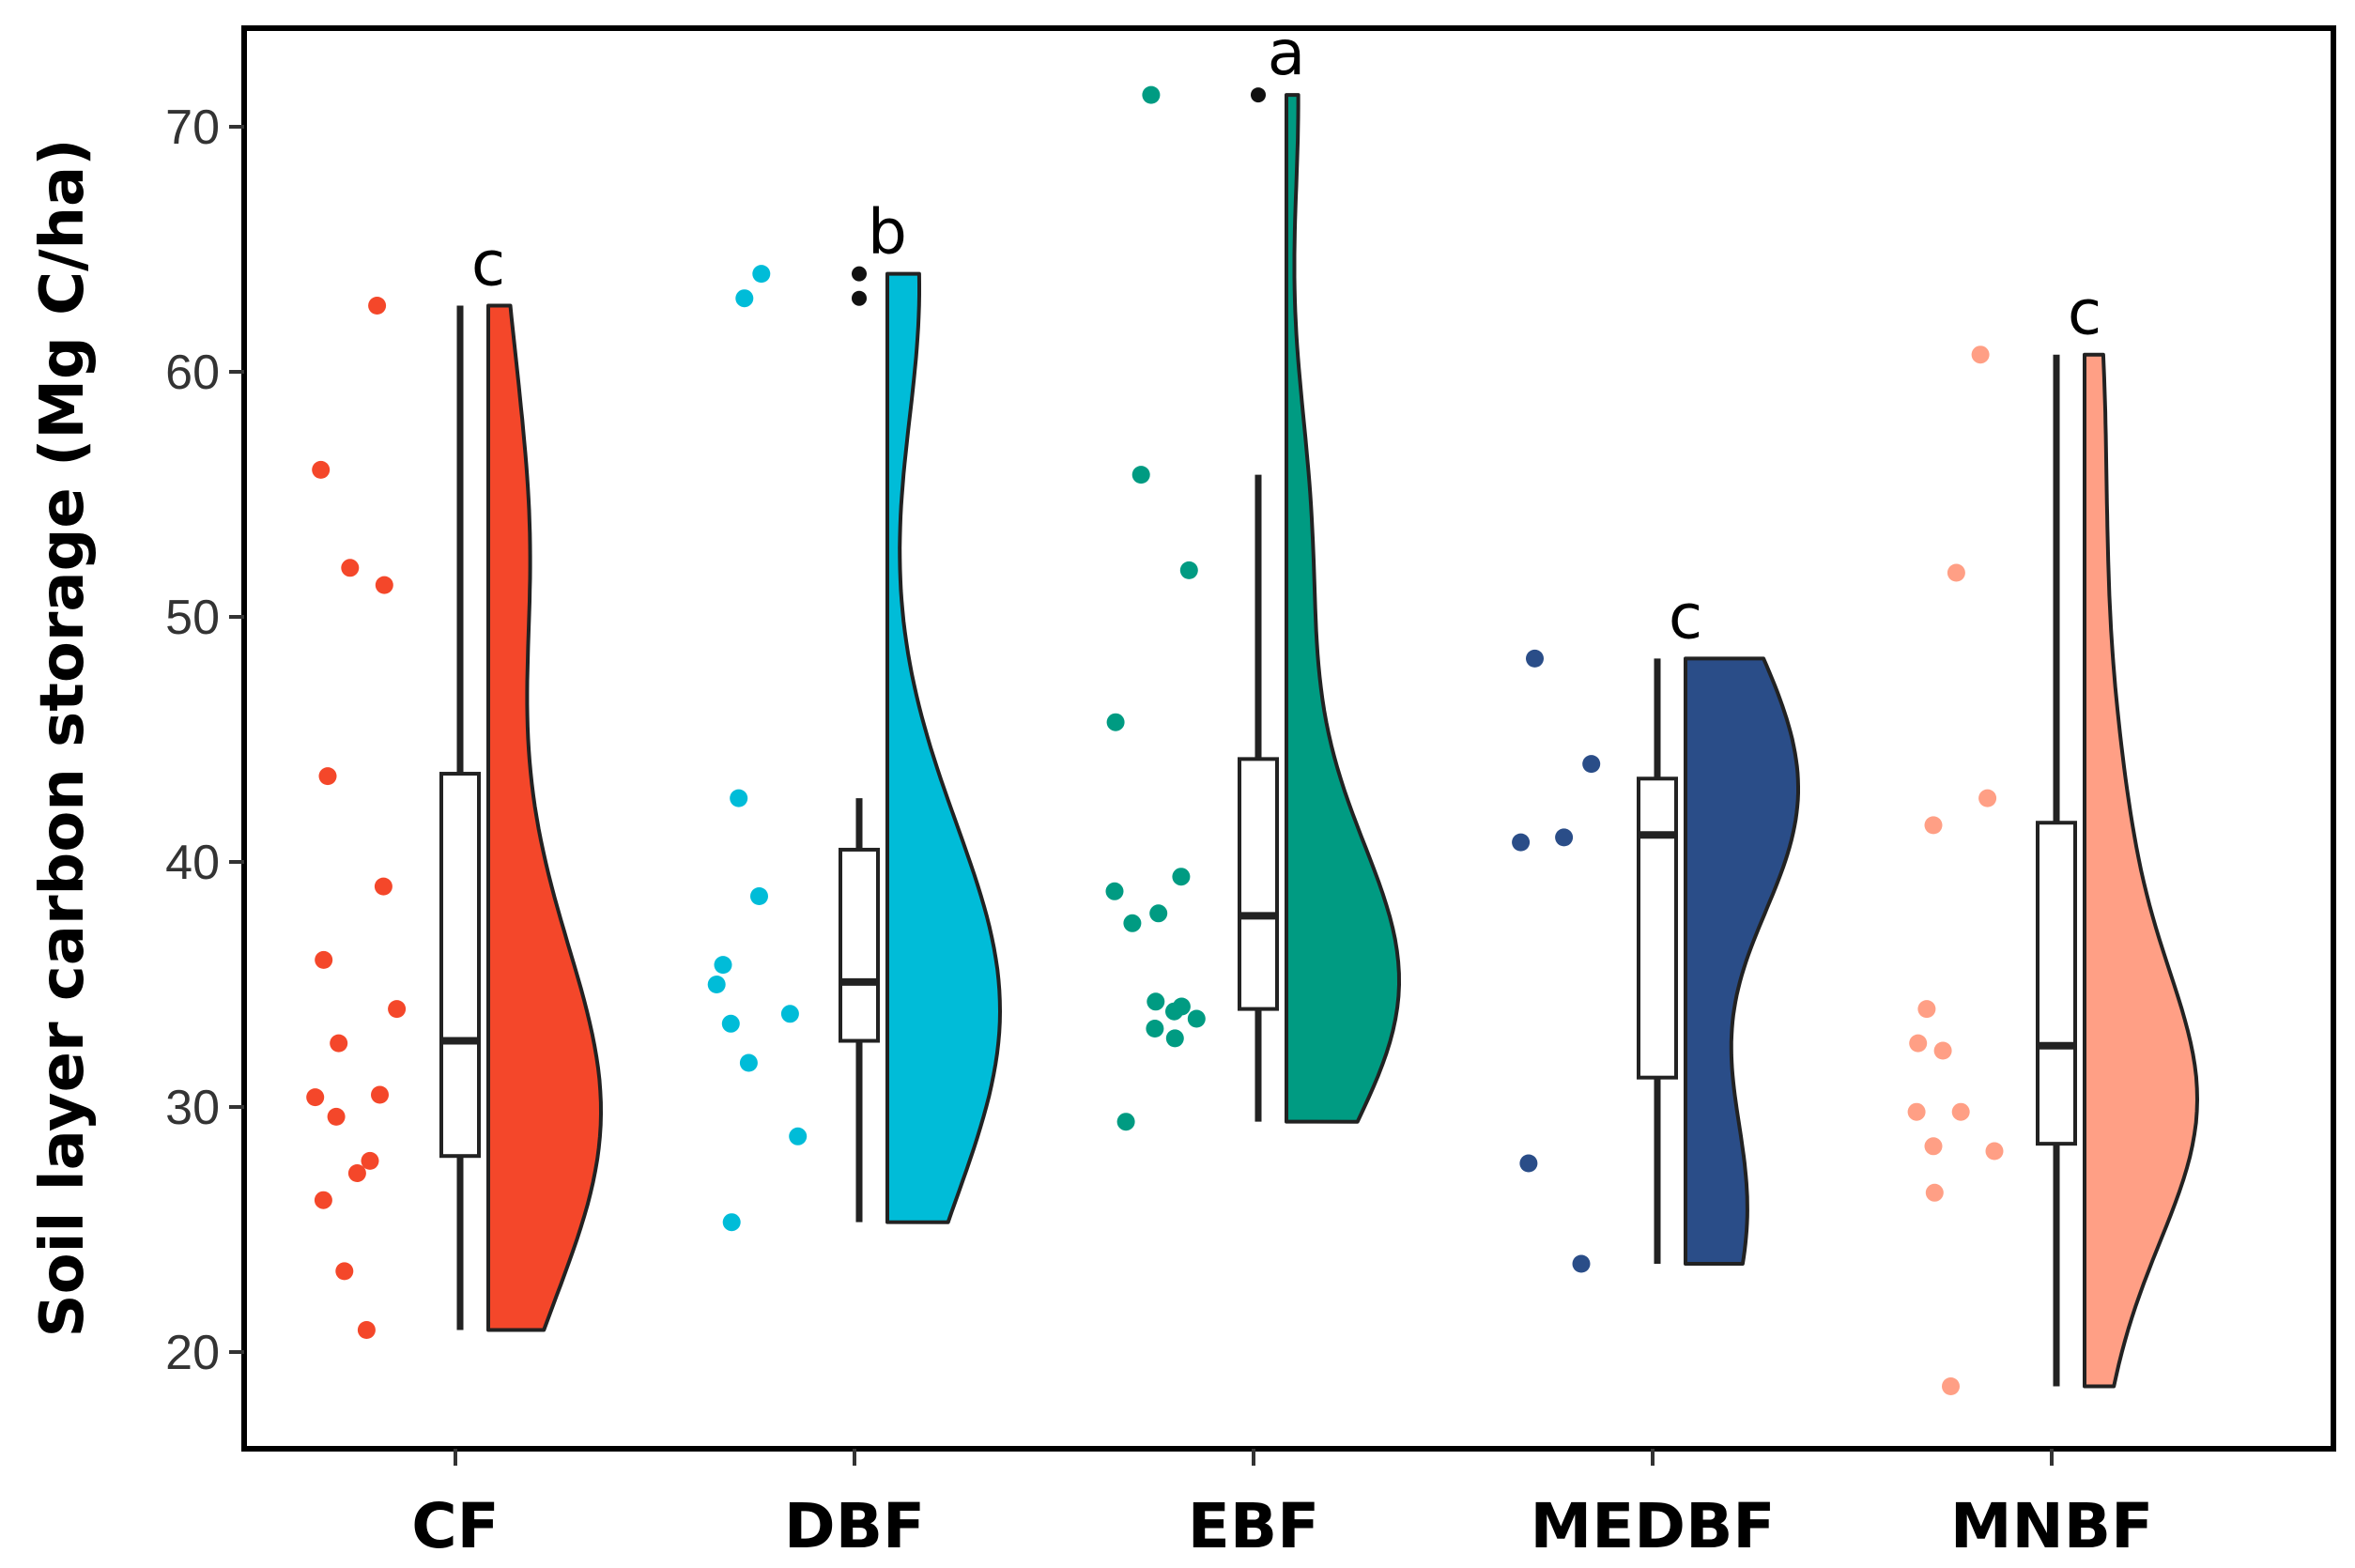 This screenshot has height=1568, width=2355. What do you see at coordinates (192, 1108) in the screenshot?
I see `y-tick-label: 30` at bounding box center [192, 1108].